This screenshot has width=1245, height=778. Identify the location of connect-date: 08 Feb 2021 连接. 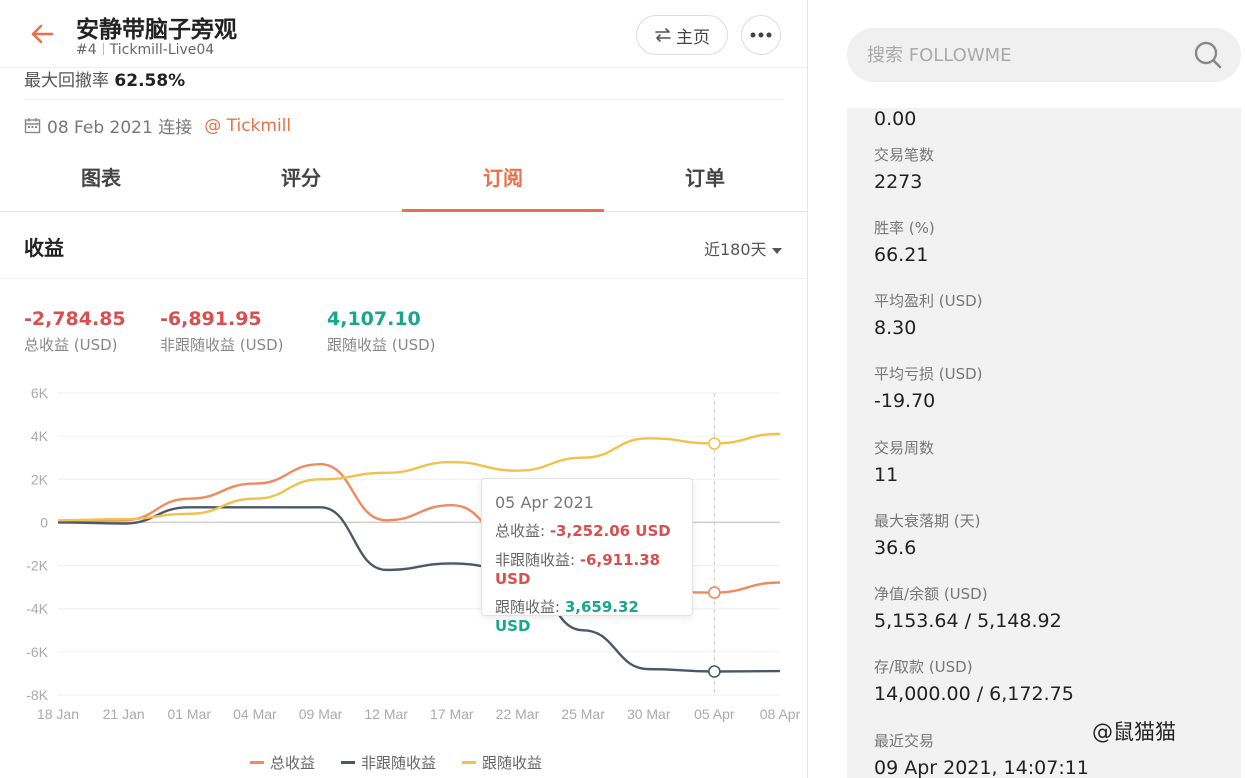
(120, 128).